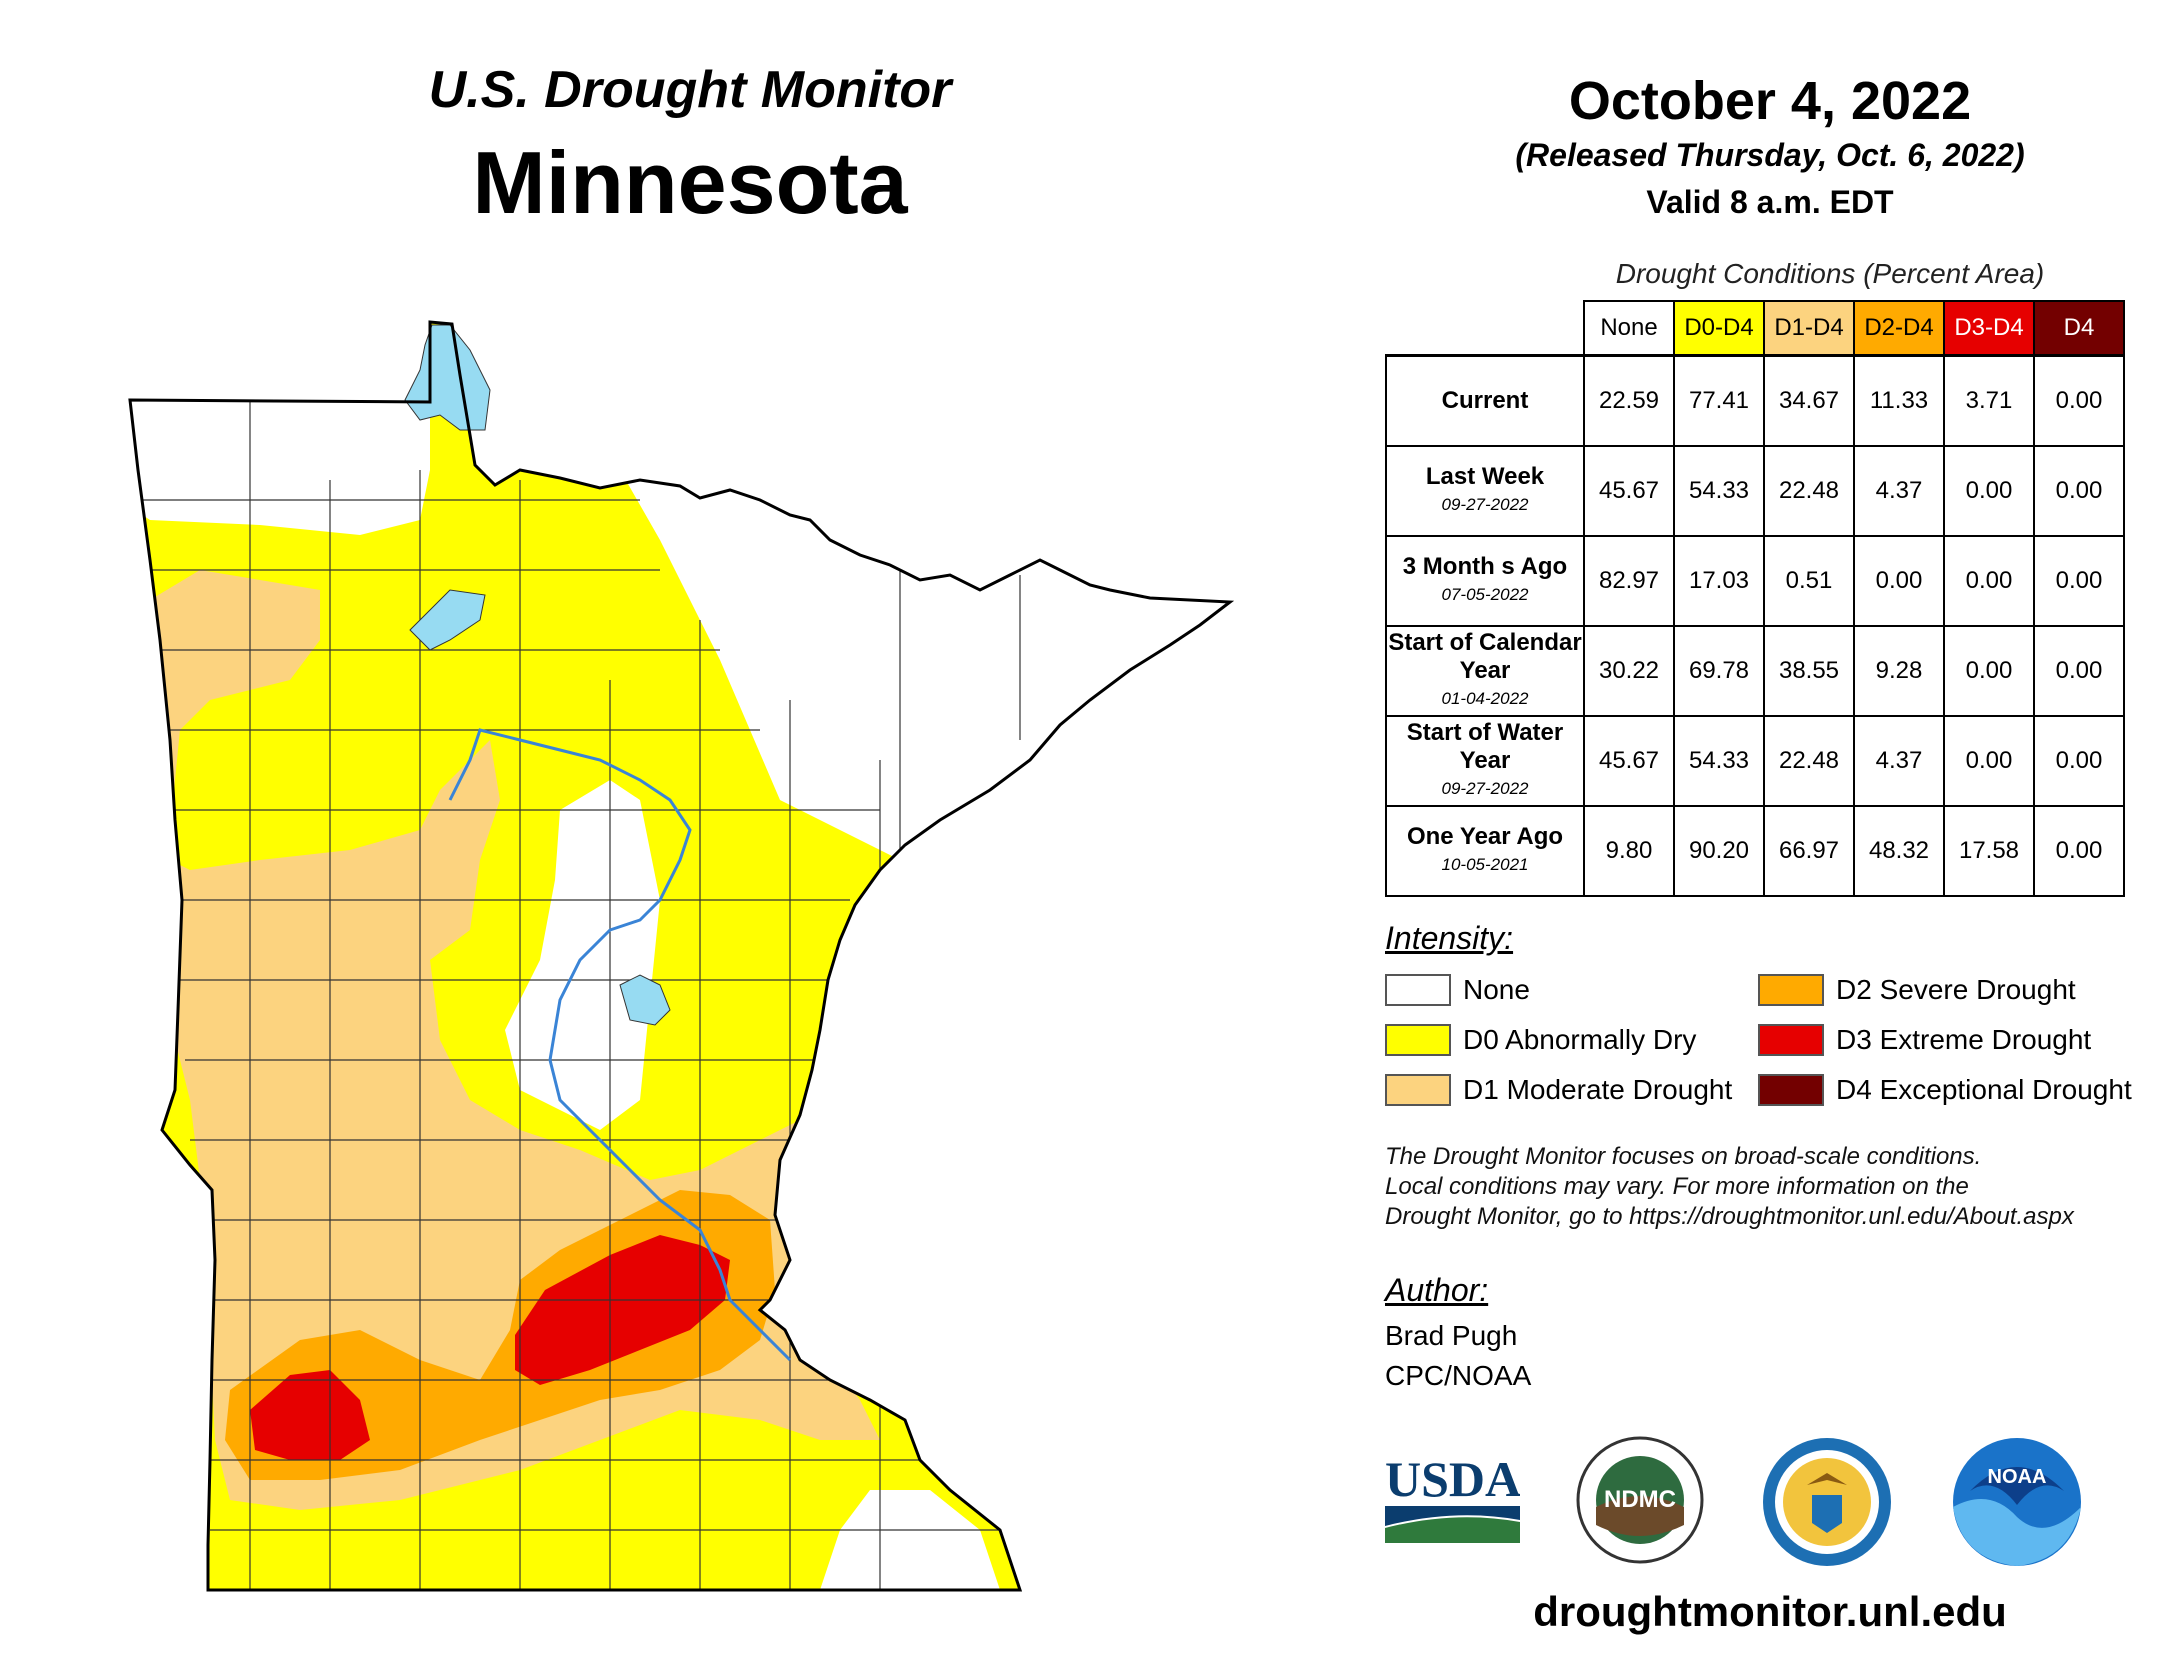  I want to click on legend-label: D4 Exceptional Drought, so click(1984, 1089).